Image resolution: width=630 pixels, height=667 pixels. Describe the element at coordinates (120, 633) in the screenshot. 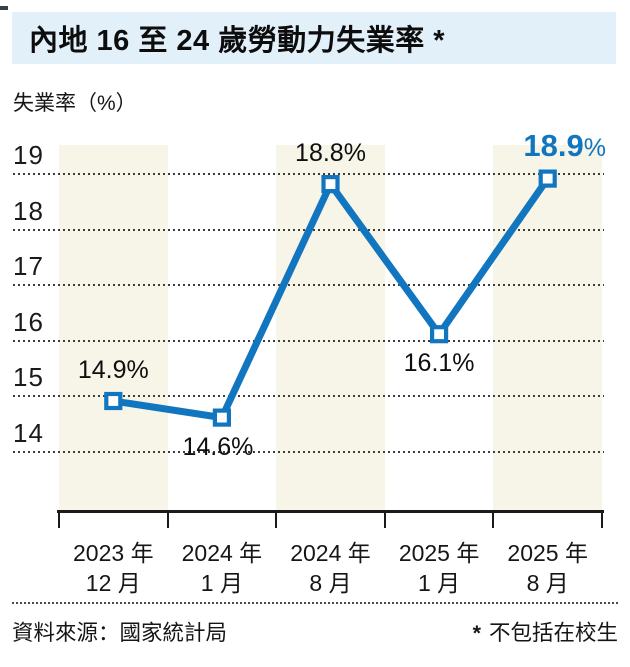

I see `source-credit: 資料來源：國家統計局` at that location.